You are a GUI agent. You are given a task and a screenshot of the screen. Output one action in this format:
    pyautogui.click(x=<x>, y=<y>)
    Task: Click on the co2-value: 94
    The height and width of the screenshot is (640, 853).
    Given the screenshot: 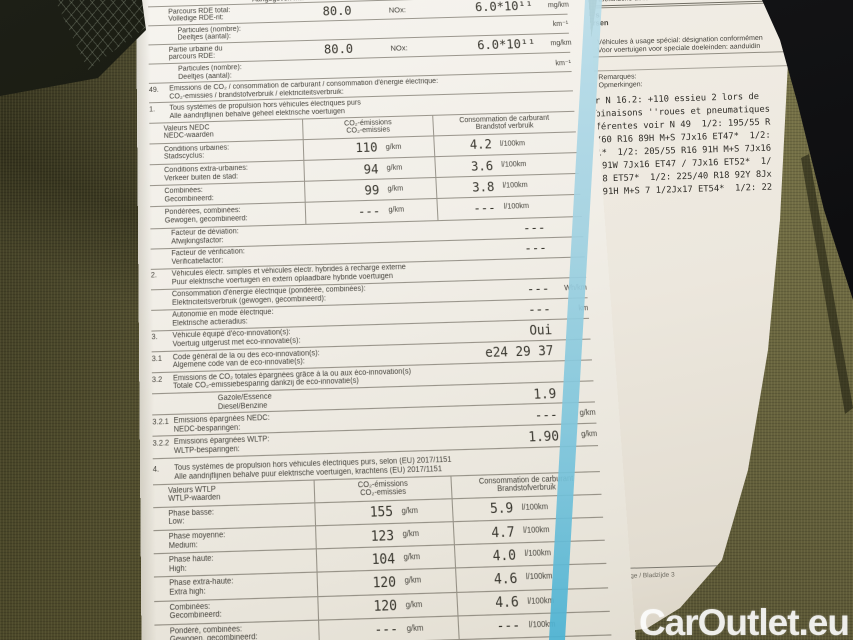 What is the action you would take?
    pyautogui.click(x=371, y=169)
    